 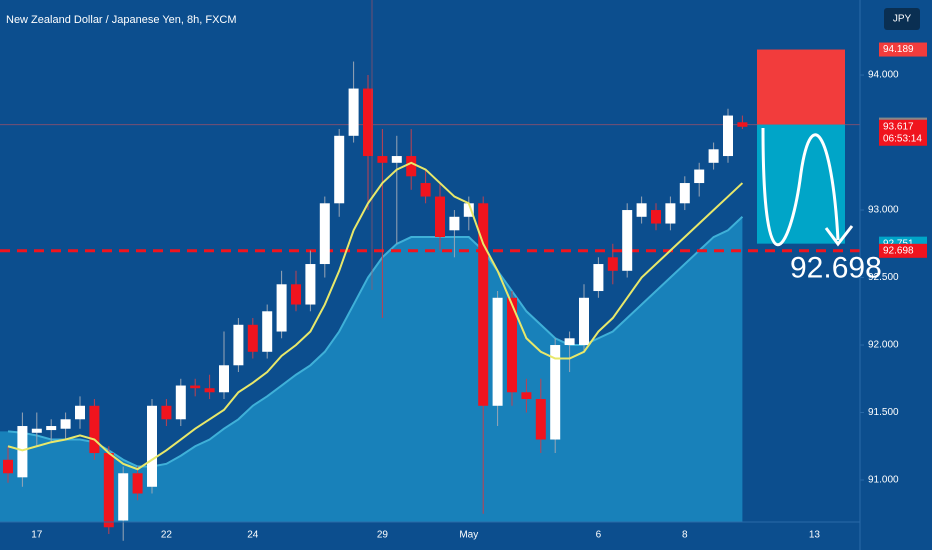 I want to click on x-tick-label: 13, so click(x=815, y=535).